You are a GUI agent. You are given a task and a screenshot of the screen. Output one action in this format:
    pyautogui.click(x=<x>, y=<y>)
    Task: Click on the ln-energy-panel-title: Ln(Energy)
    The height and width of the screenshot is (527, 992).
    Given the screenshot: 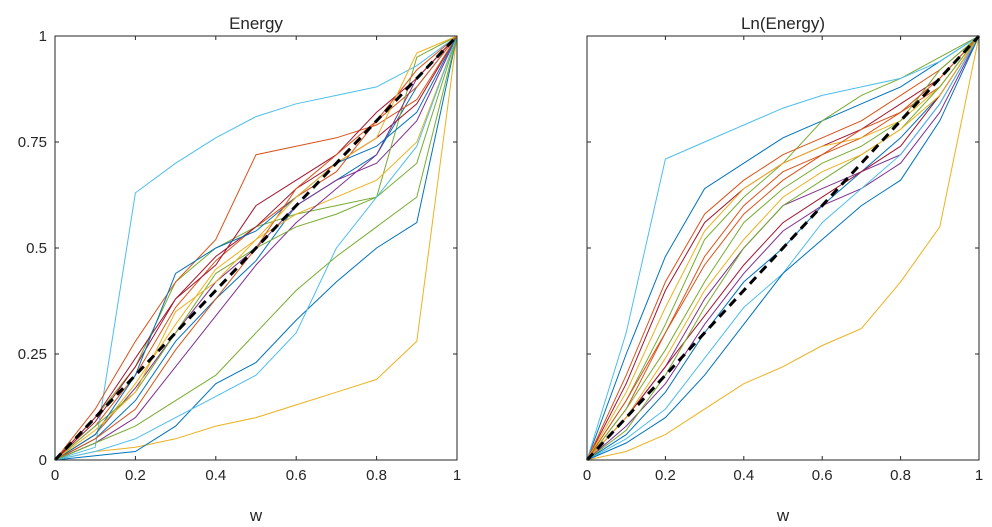 What is the action you would take?
    pyautogui.click(x=783, y=23)
    